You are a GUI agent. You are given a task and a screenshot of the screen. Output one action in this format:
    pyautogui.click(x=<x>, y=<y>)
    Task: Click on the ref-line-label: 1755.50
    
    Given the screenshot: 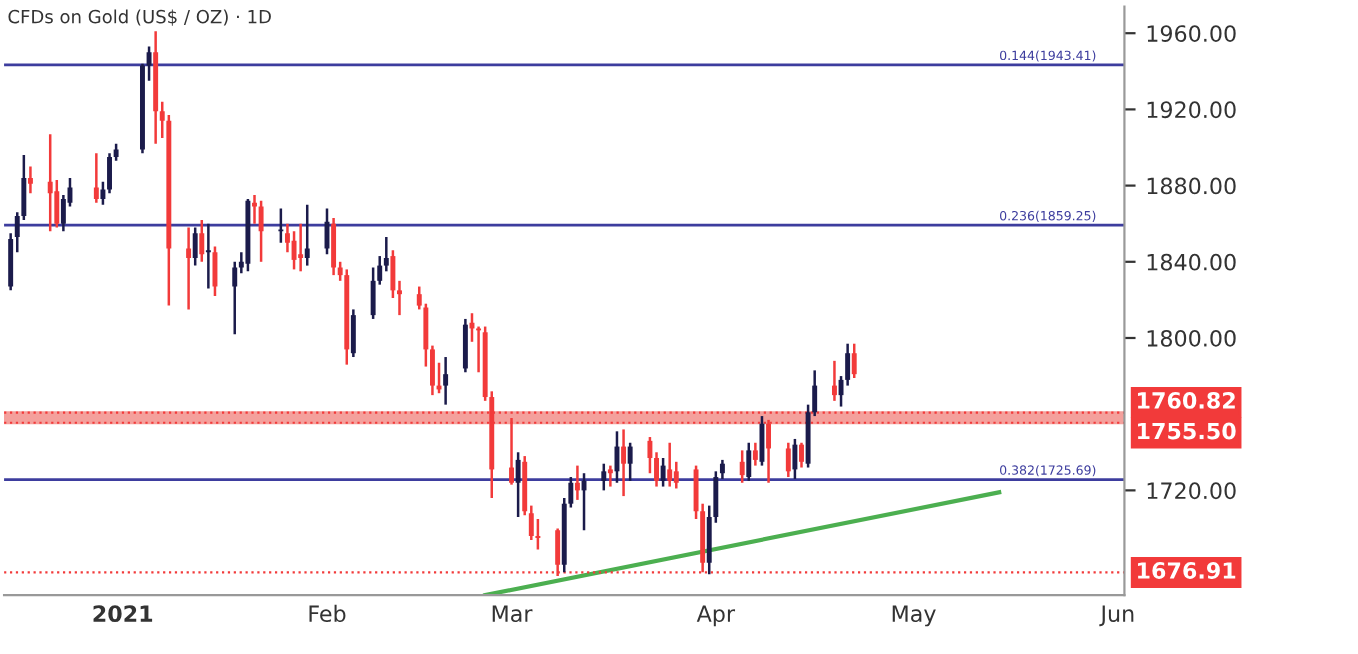 What is the action you would take?
    pyautogui.click(x=1187, y=431)
    